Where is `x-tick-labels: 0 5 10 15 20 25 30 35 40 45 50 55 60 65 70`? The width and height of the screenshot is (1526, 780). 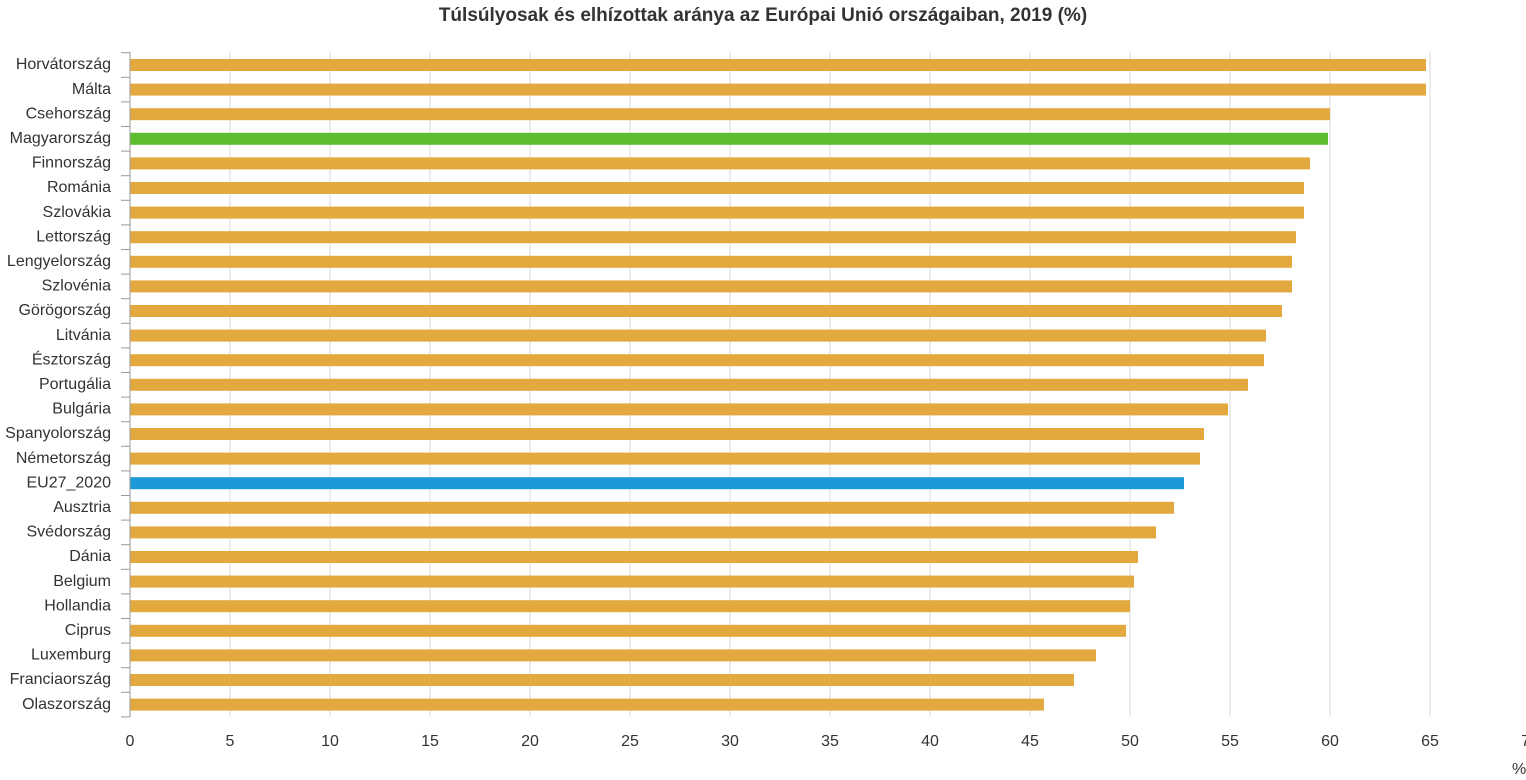 x-tick-labels: 0 5 10 15 20 25 30 35 40 45 50 55 60 65 70 is located at coordinates (826, 741).